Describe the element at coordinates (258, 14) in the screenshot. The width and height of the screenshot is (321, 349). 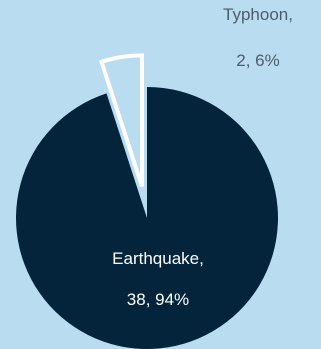
I see `data-label-typhoon-line1: Typhoon,` at that location.